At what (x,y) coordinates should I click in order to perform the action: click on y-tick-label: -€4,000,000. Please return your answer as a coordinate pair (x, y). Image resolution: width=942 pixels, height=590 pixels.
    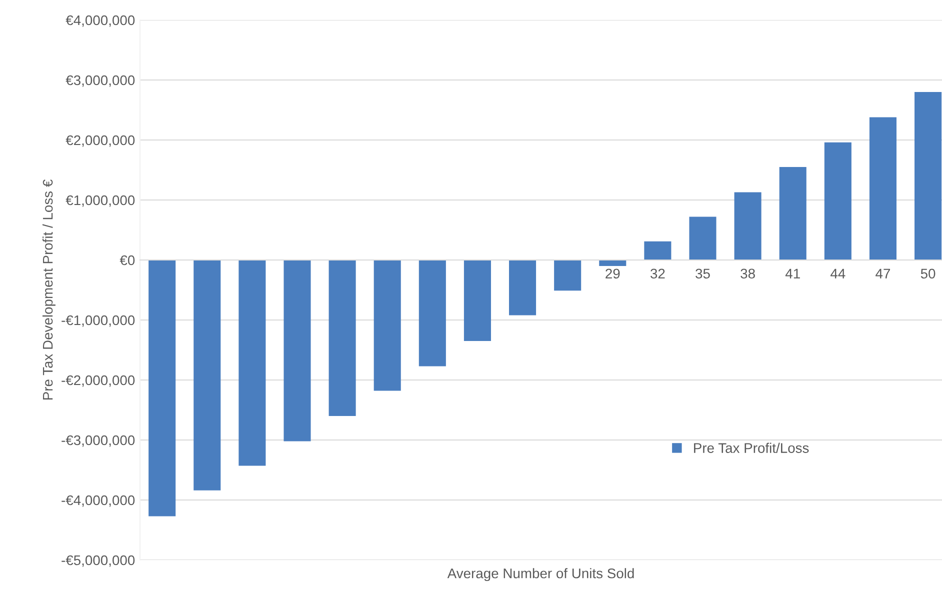
    Looking at the image, I should click on (98, 501).